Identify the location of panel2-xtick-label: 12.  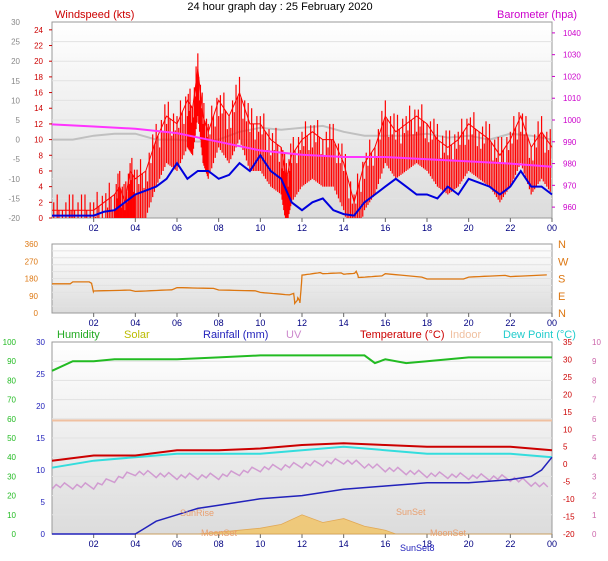
(302, 323).